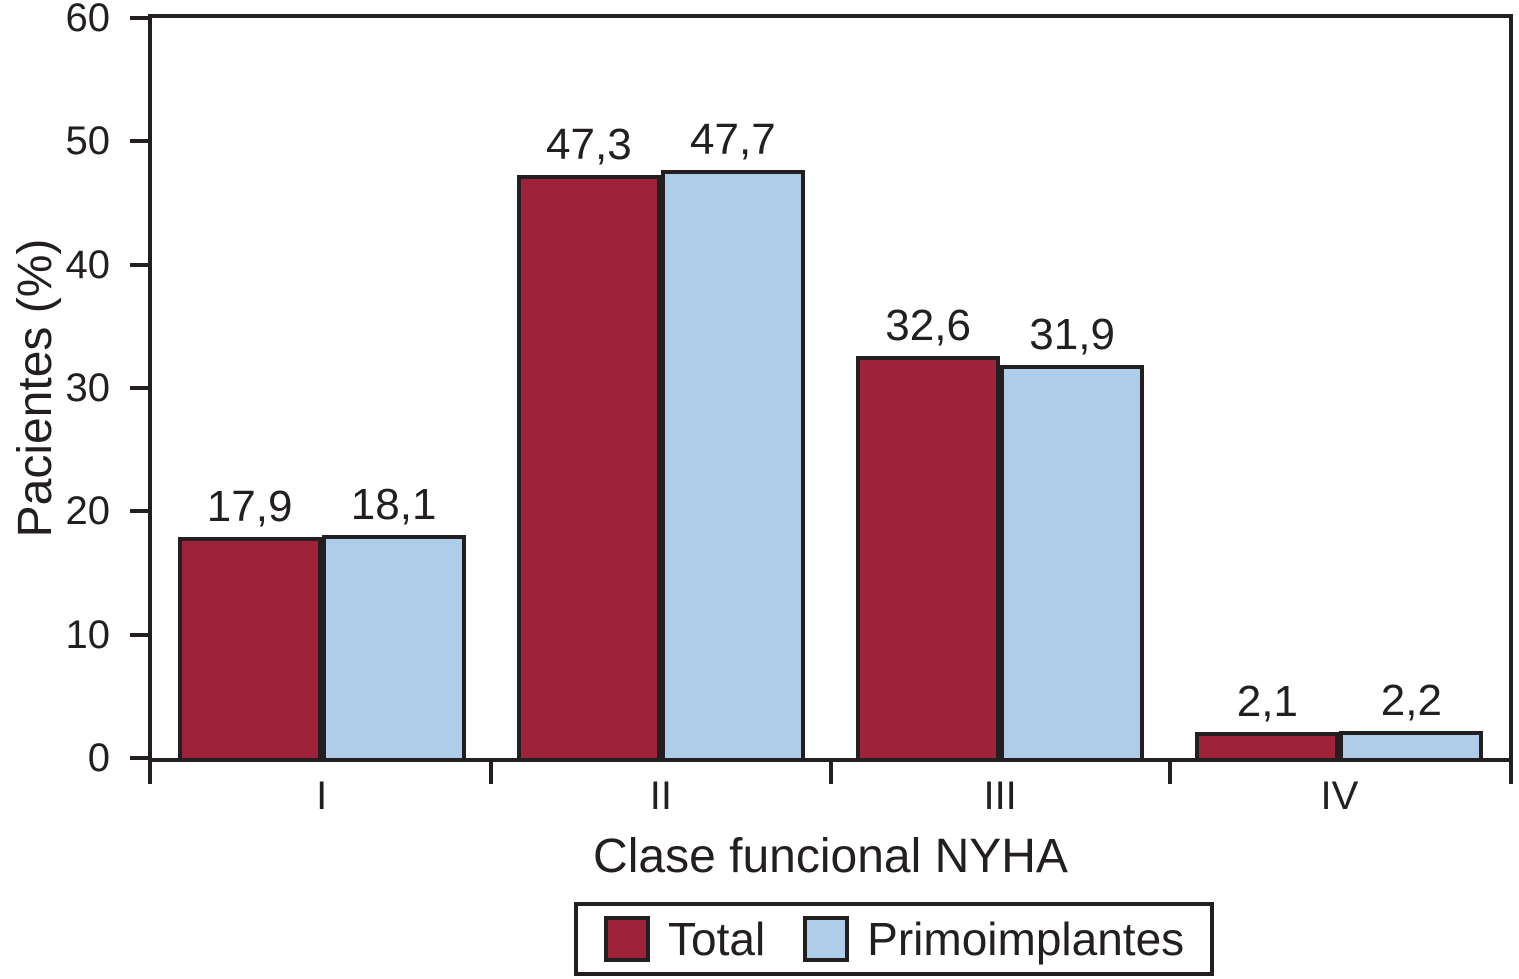 This screenshot has width=1519, height=979. What do you see at coordinates (1411, 700) in the screenshot?
I see `value-label-primoimplantes-iv: 2,2` at bounding box center [1411, 700].